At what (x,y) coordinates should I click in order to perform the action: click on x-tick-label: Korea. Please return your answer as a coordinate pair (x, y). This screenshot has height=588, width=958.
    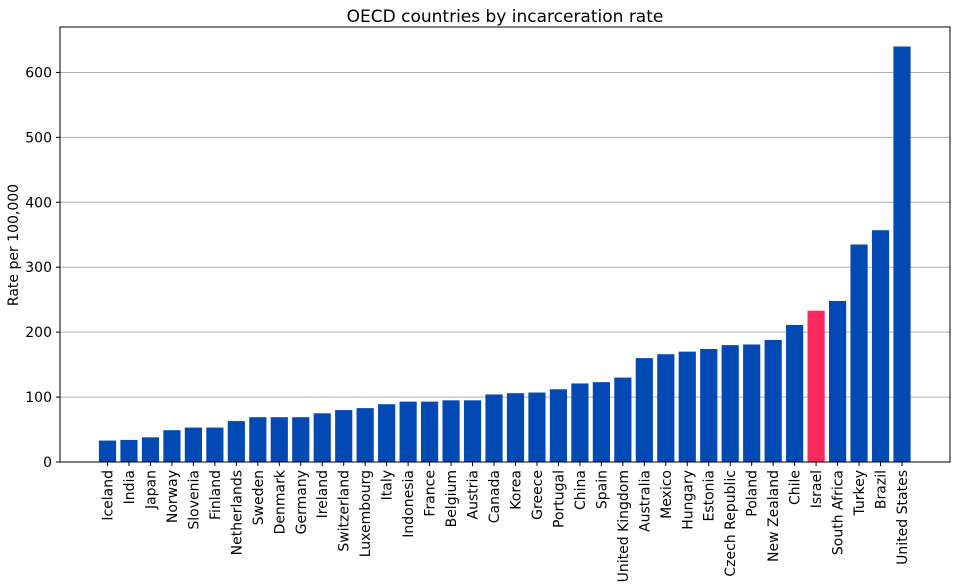
    Looking at the image, I should click on (516, 490).